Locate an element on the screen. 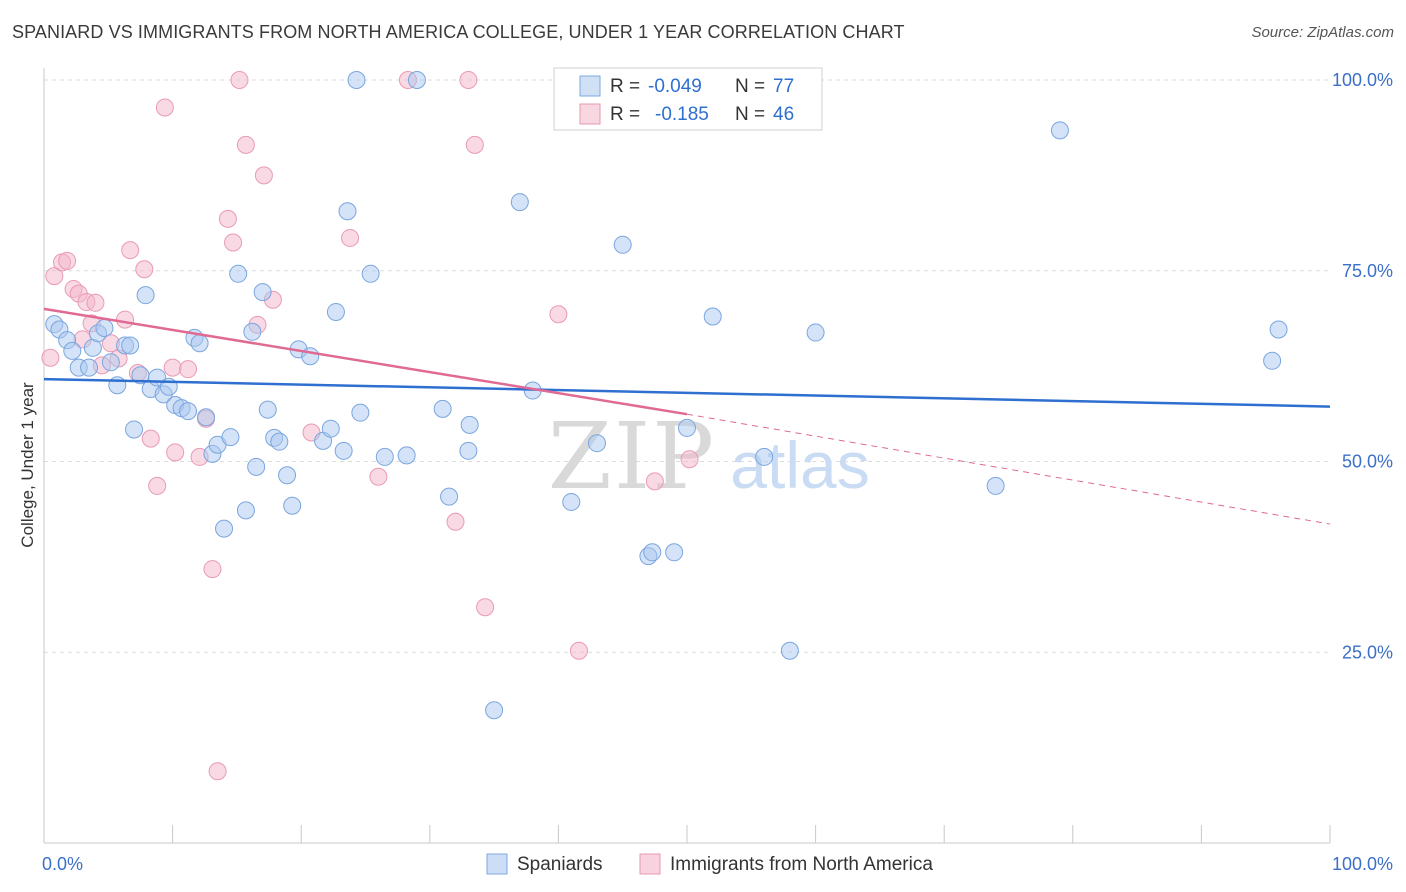 Image resolution: width=1406 pixels, height=892 pixels. legend-n-value-1: 77 is located at coordinates (783, 86).